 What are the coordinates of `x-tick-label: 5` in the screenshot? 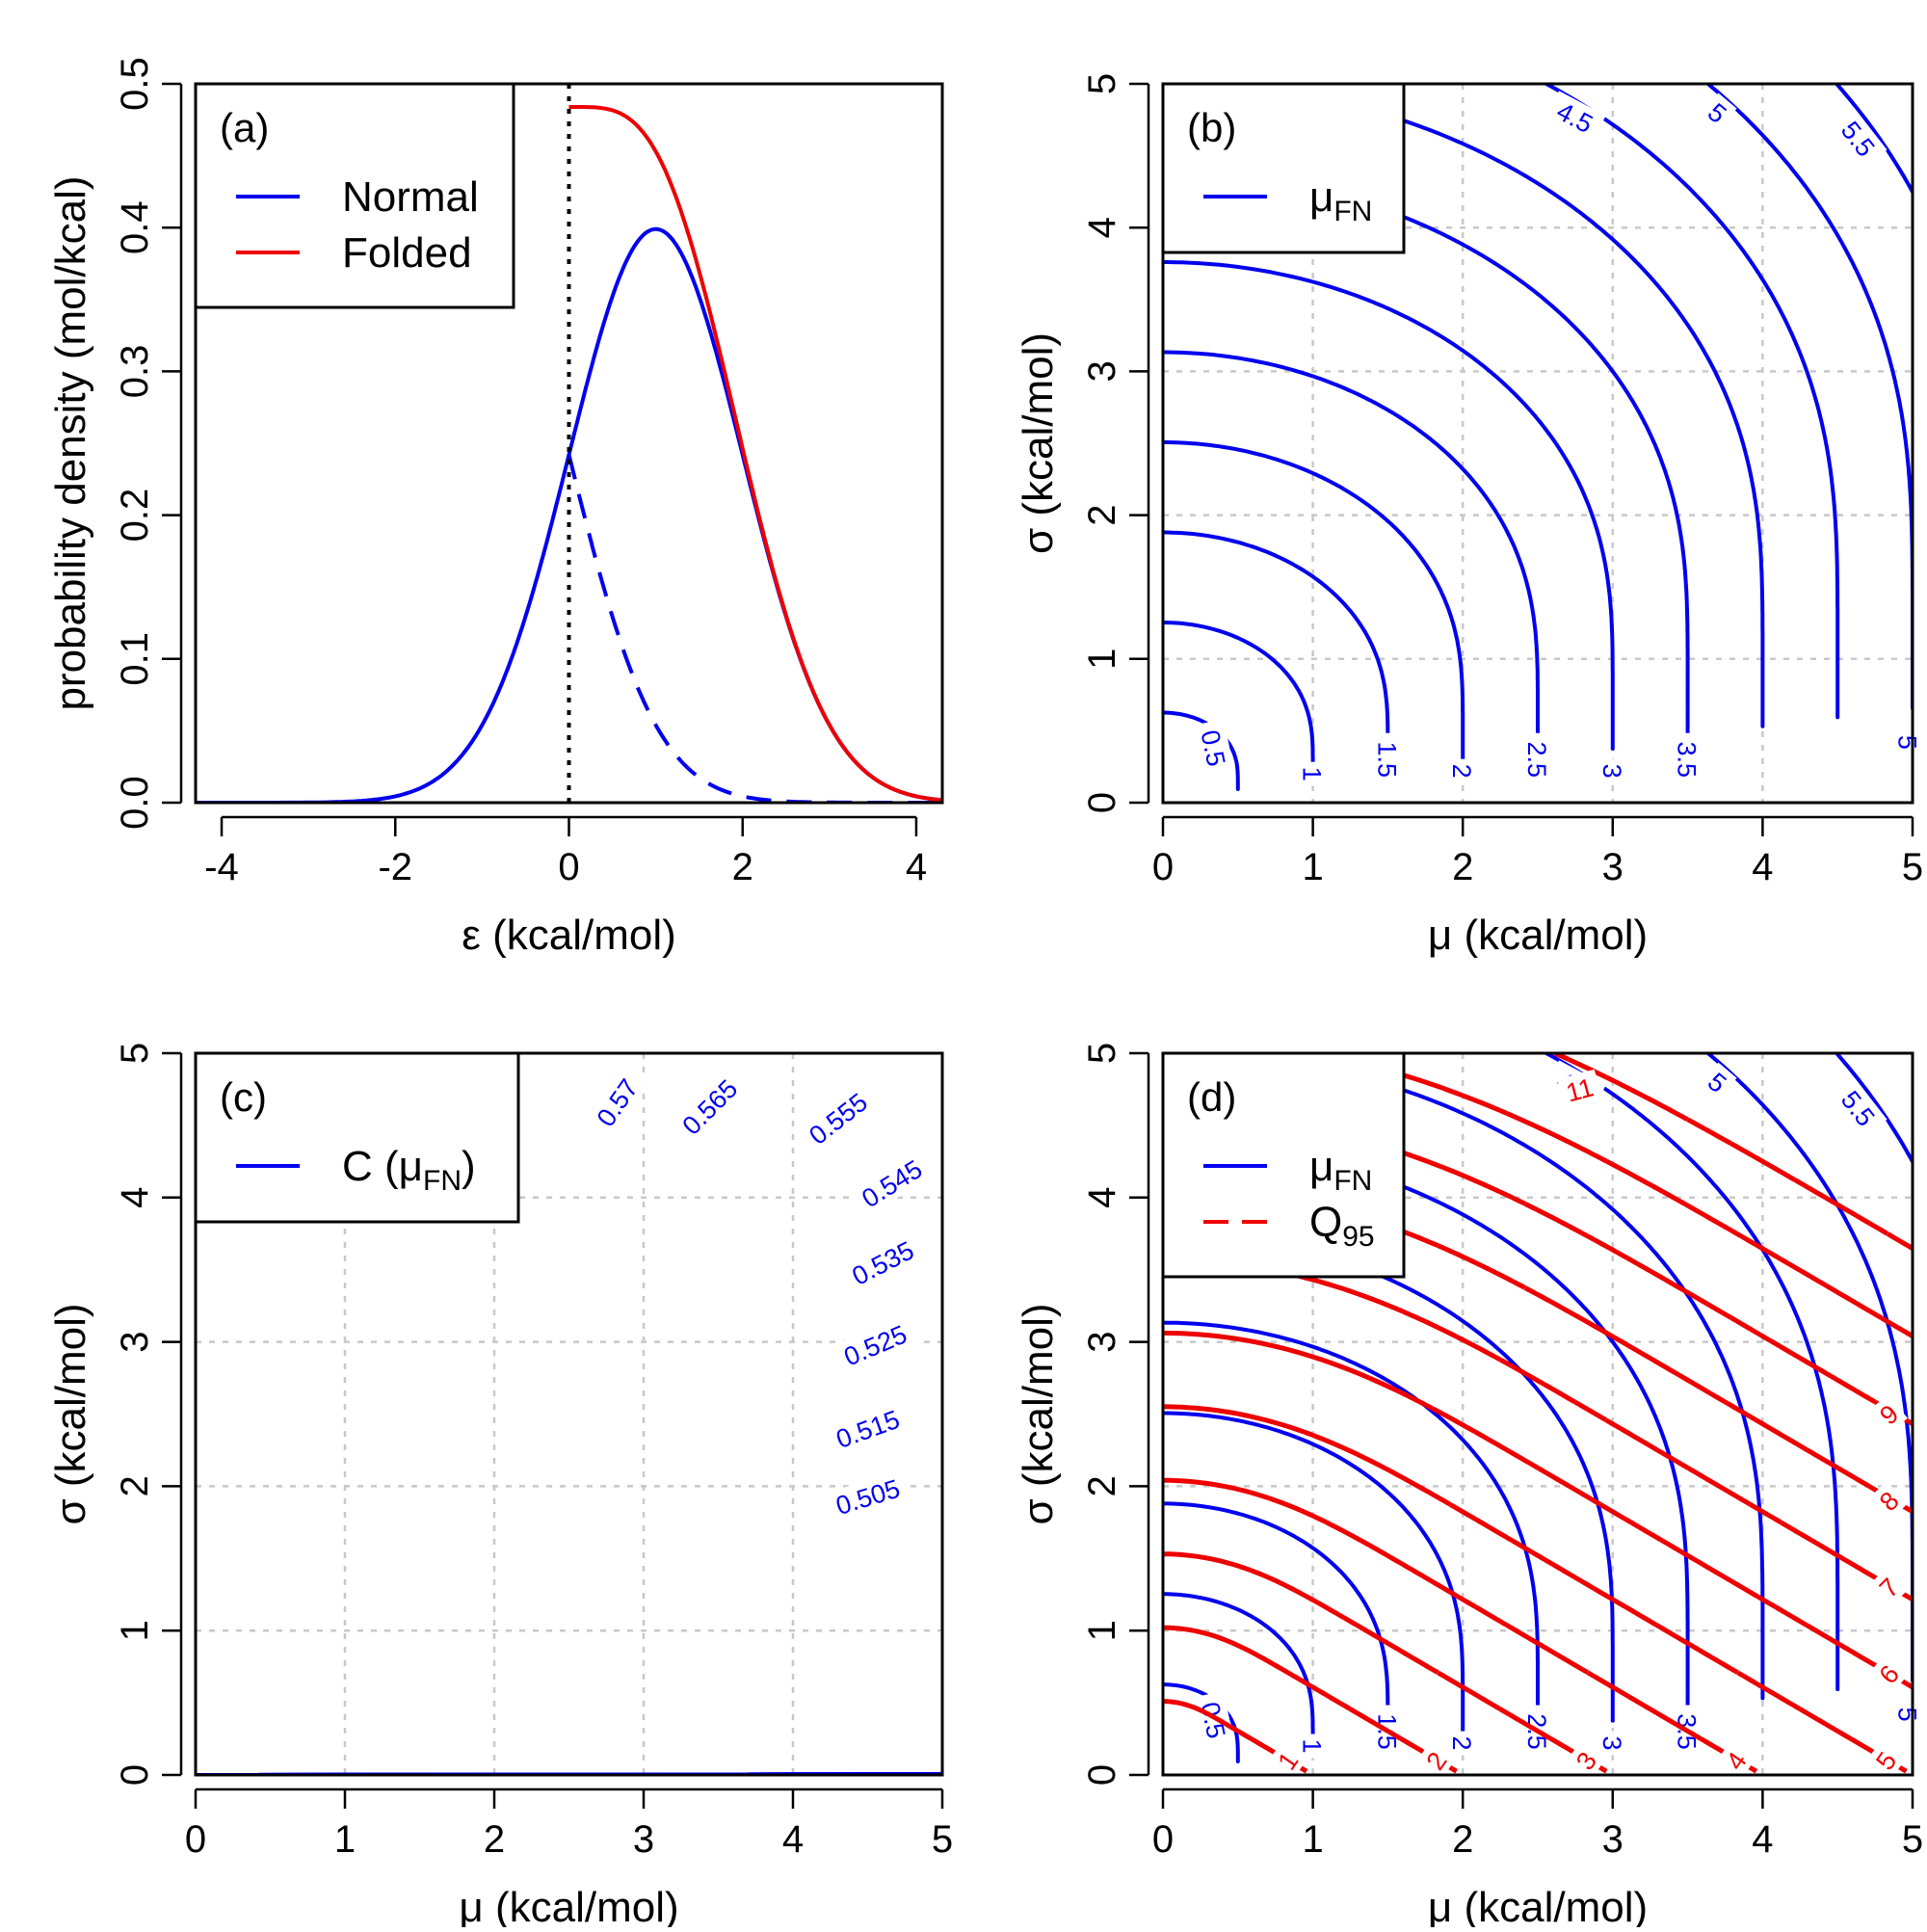 It's located at (1913, 1839).